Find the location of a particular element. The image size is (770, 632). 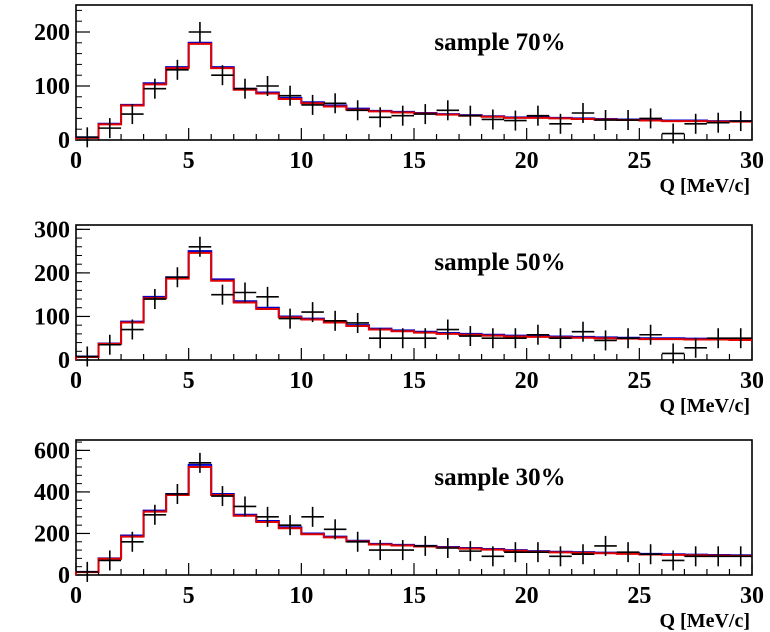

y-tick-label: 300 is located at coordinates (52, 230).